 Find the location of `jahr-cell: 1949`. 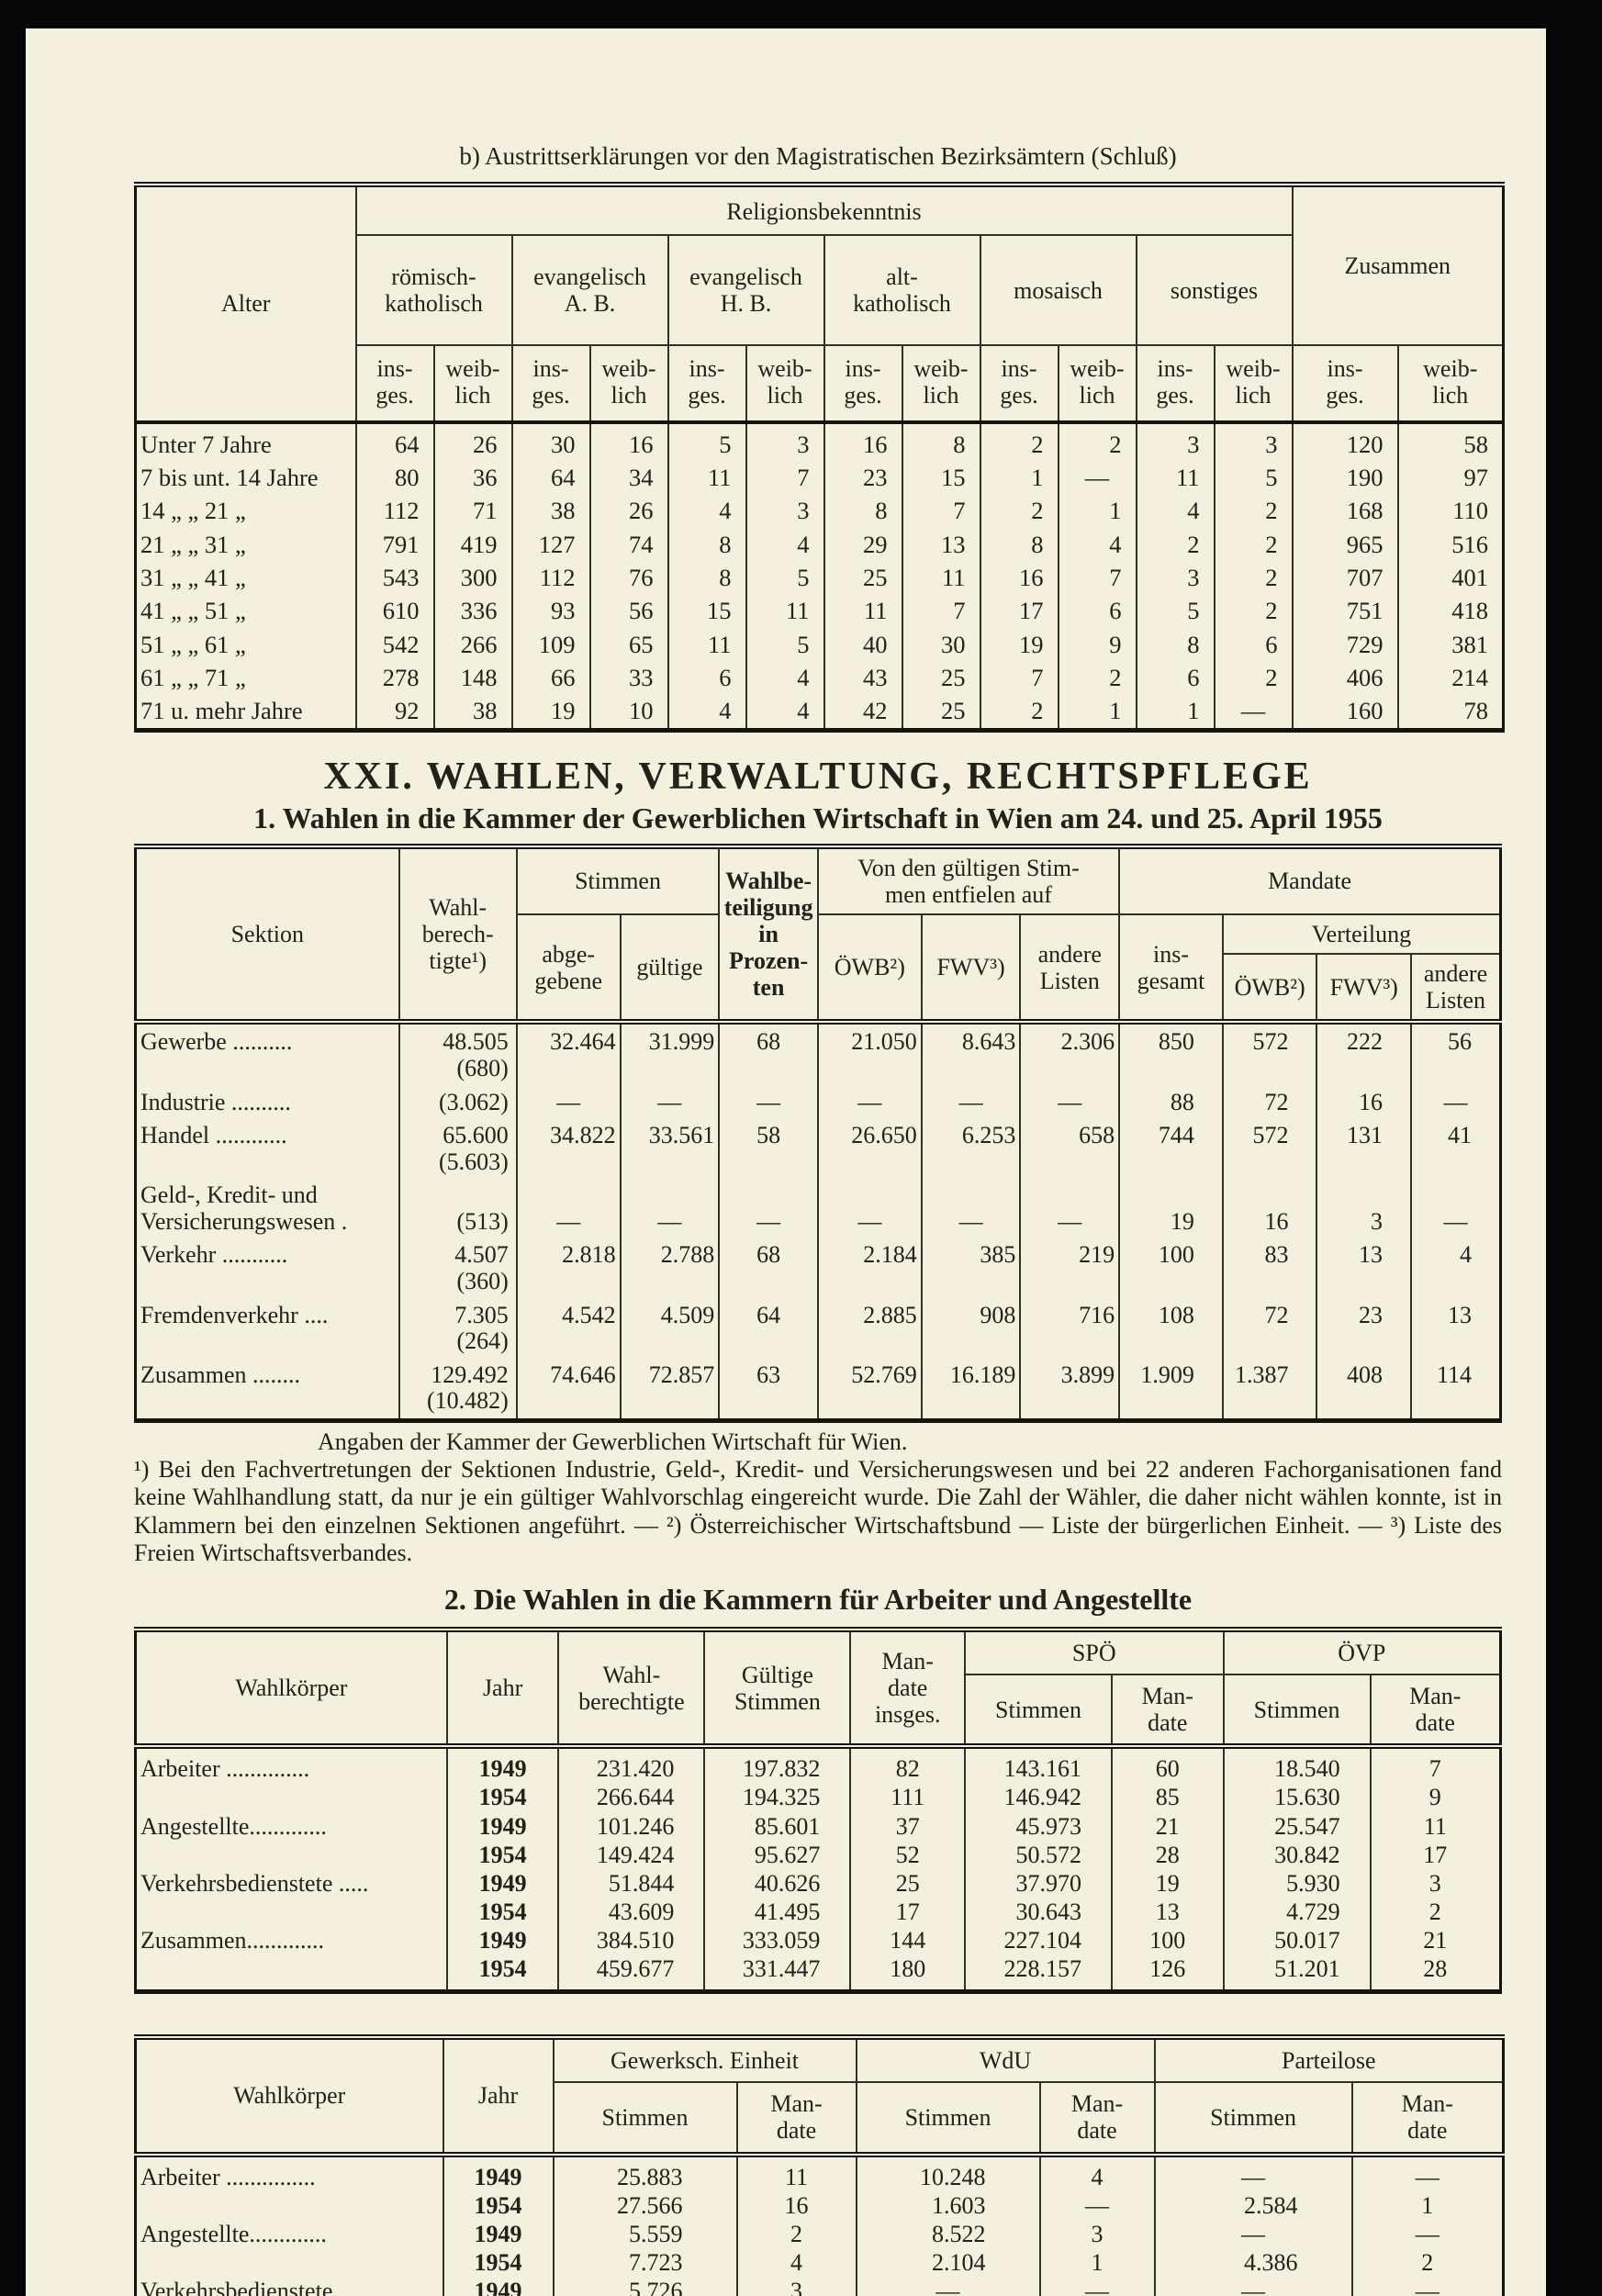

jahr-cell: 1949 is located at coordinates (499, 2233).